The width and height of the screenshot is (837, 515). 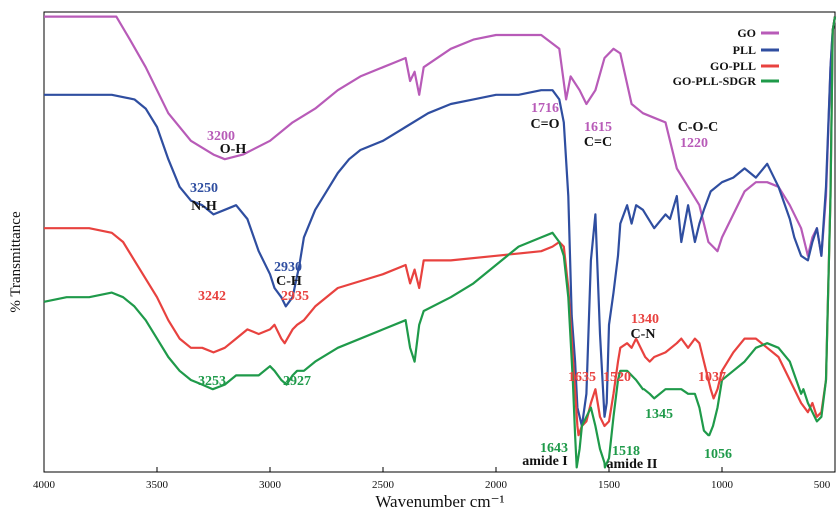 What do you see at coordinates (554, 448) in the screenshot?
I see `peak-annotation: 1643` at bounding box center [554, 448].